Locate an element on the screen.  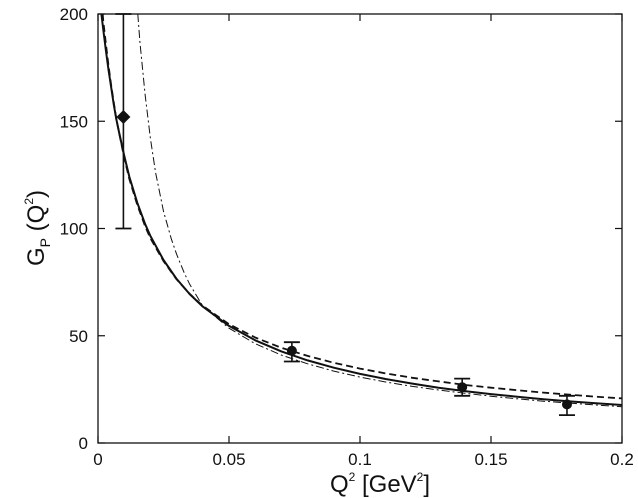
x-axis-title-sup2: 2 is located at coordinates (420, 477).